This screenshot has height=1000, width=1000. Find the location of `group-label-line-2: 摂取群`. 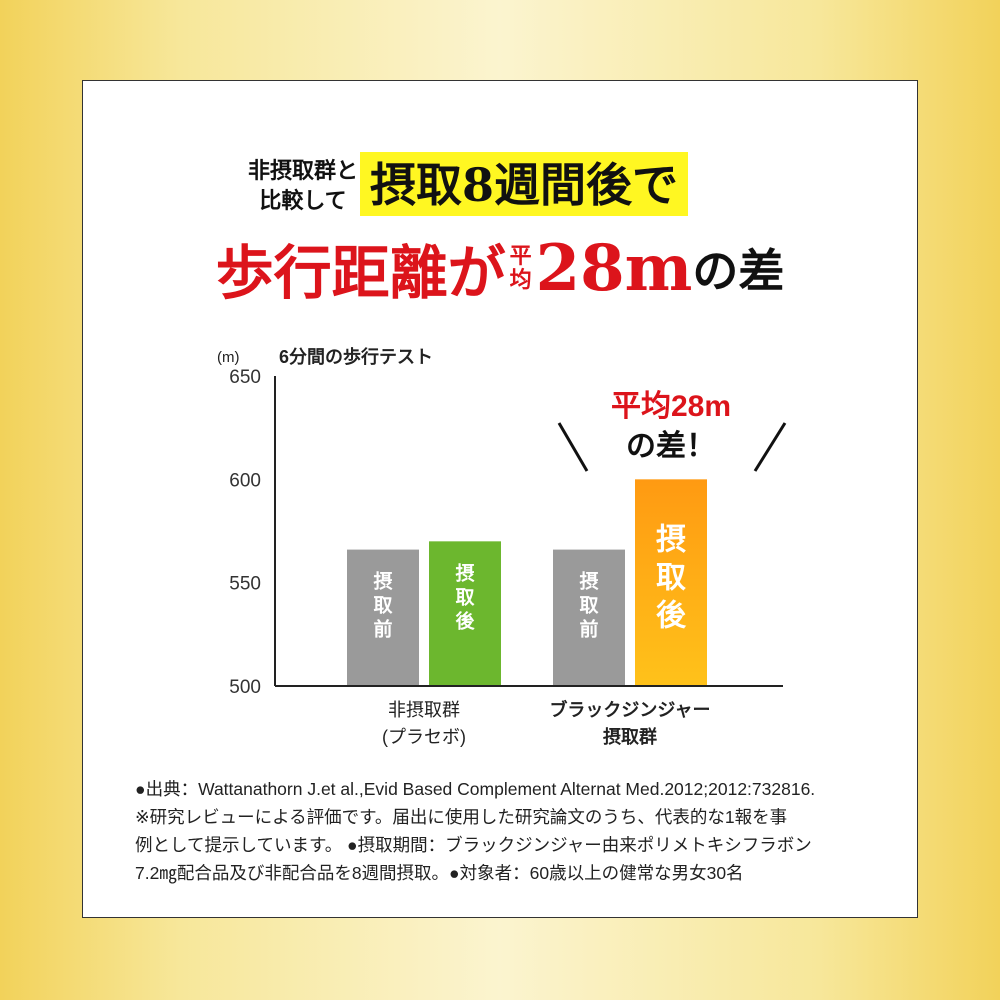

group-label-line-2: 摂取群 is located at coordinates (630, 736).